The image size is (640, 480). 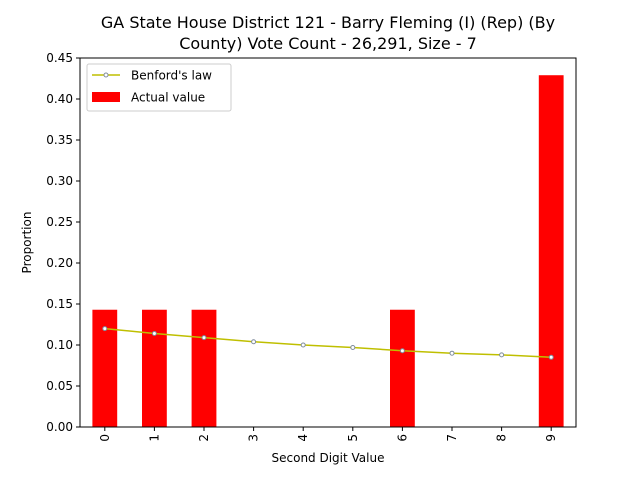 What do you see at coordinates (154, 438) in the screenshot?
I see `x-tick-label-1: 1` at bounding box center [154, 438].